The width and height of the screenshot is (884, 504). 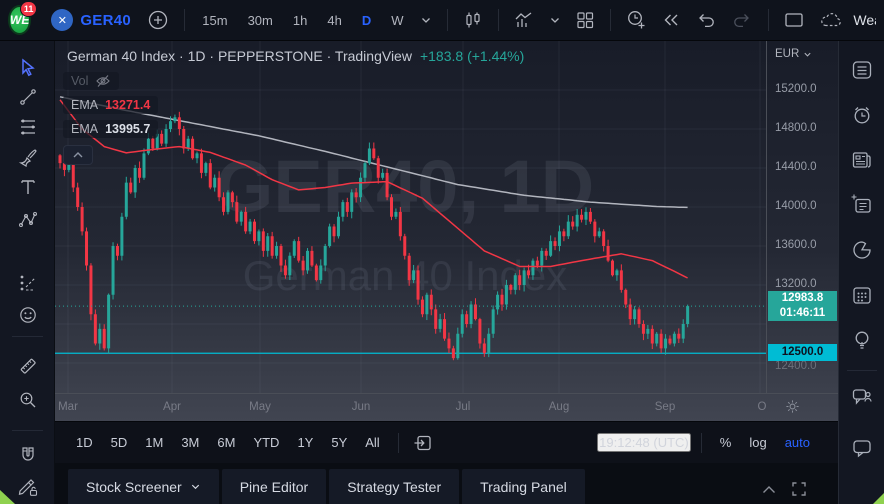 What do you see at coordinates (80, 81) in the screenshot?
I see `volume-label: Vol` at bounding box center [80, 81].